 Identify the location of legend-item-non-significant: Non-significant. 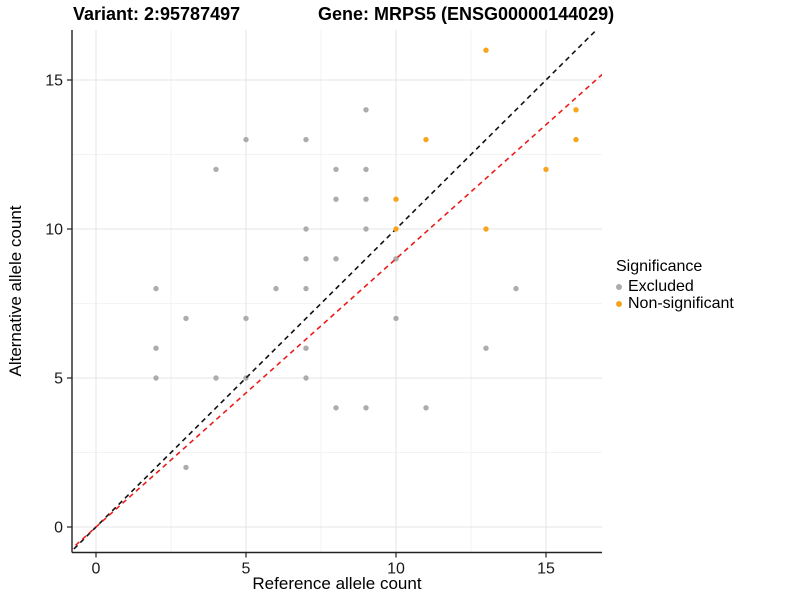
(675, 304).